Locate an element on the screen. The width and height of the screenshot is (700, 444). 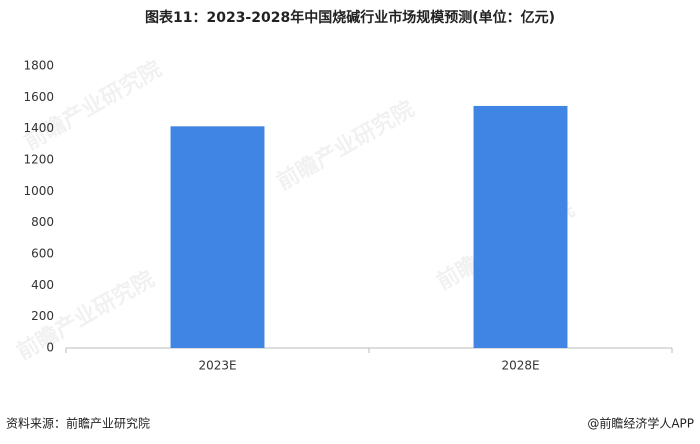
y-tick-label: 1800 is located at coordinates (38, 66).